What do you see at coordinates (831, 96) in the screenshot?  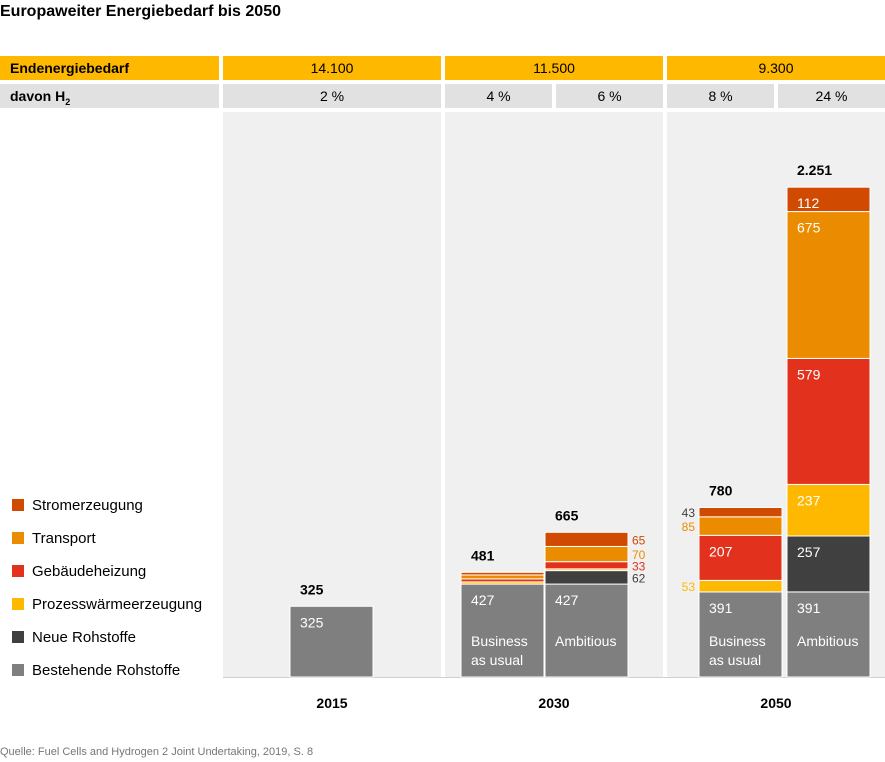 I see `header-row2-2050-amb: 24 %` at bounding box center [831, 96].